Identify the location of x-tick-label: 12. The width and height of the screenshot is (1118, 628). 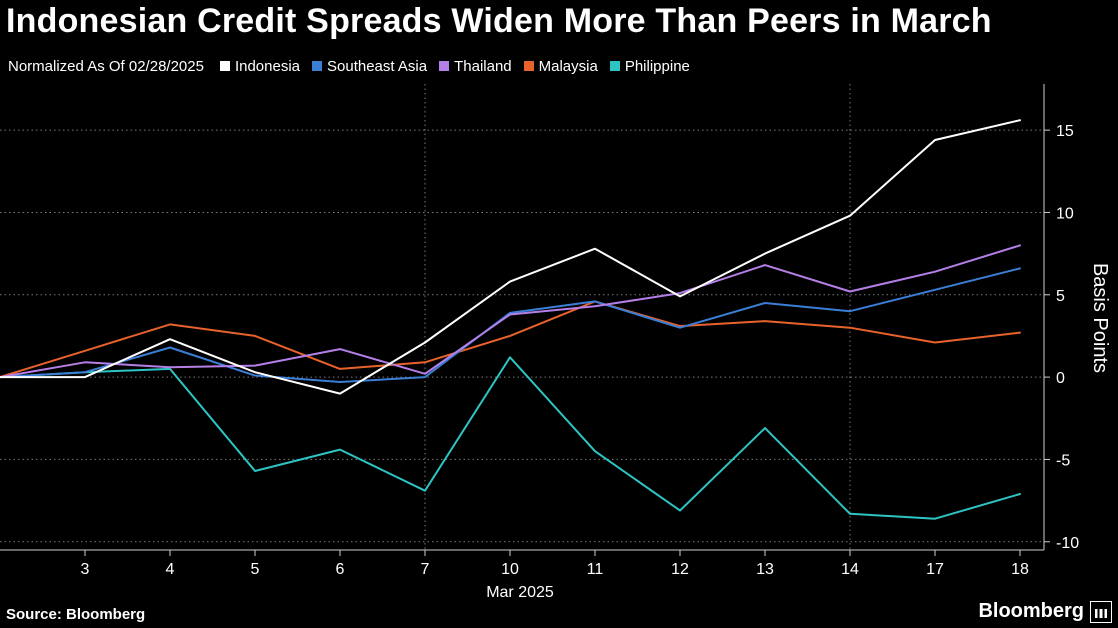
(680, 569).